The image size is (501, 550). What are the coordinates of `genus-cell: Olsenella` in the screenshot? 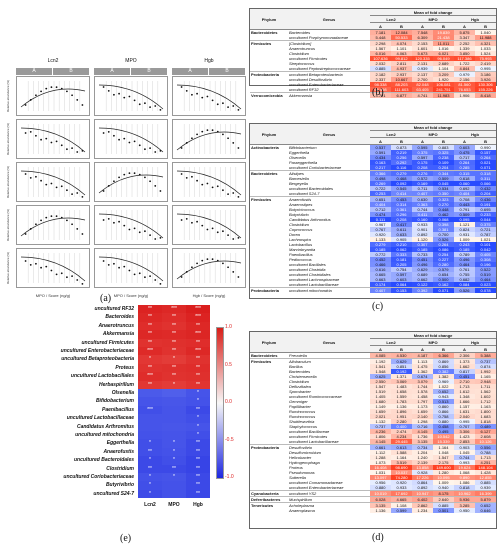 It's located at (297, 157).